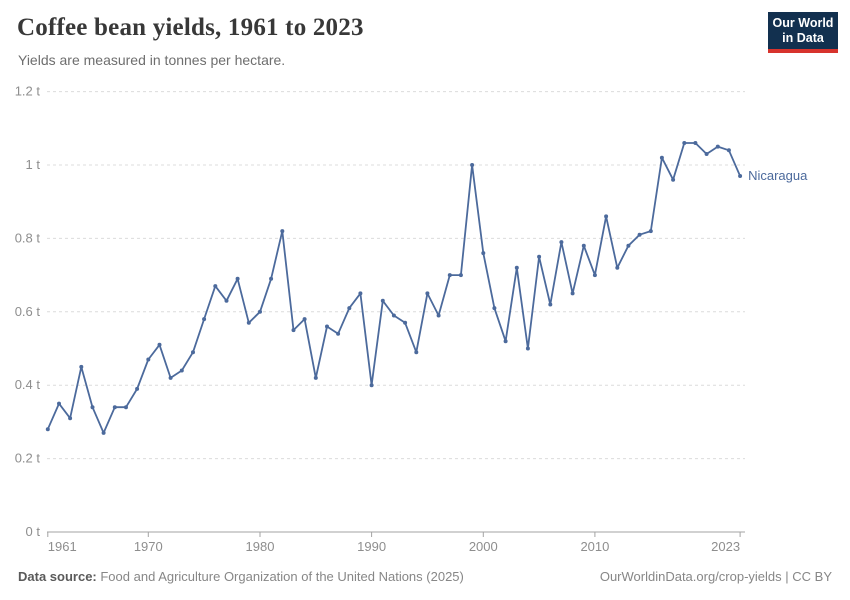 This screenshot has height=600, width=850. What do you see at coordinates (282, 231) in the screenshot?
I see `data-point-1982` at bounding box center [282, 231].